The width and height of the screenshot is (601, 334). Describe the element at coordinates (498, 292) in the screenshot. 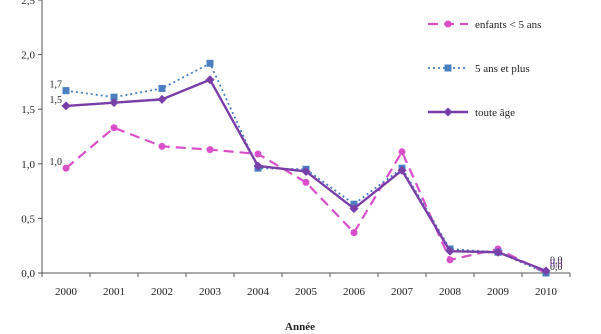

I see `x-tick-label: 2009` at that location.